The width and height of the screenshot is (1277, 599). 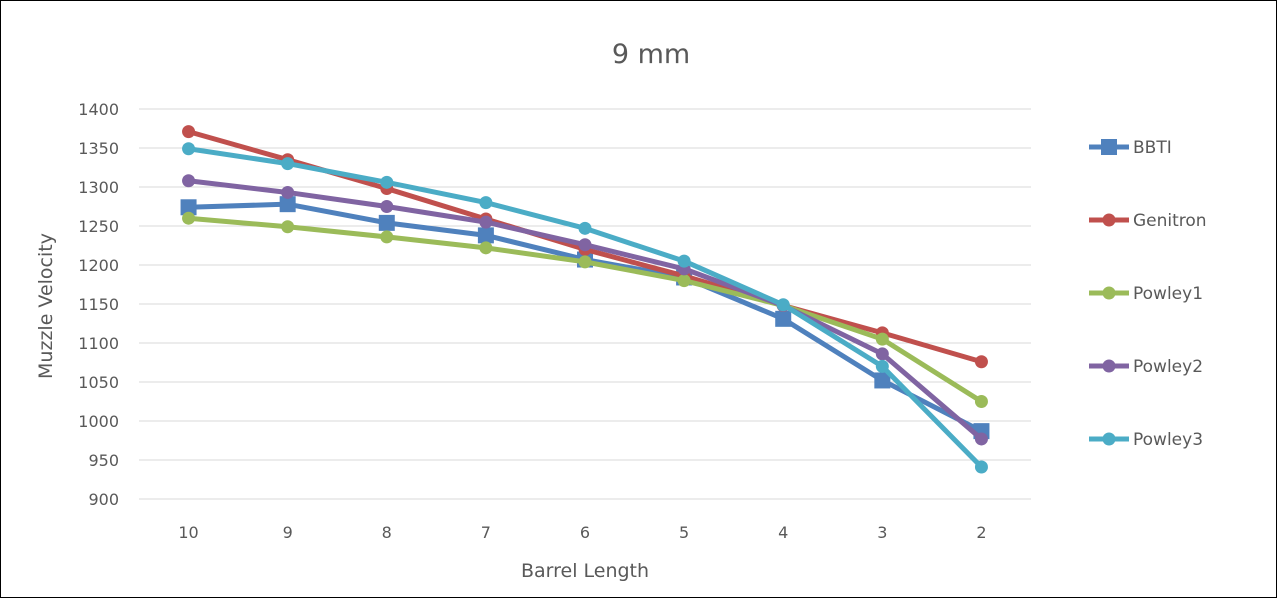 I want to click on legend-item: Genitron, so click(x=1148, y=221).